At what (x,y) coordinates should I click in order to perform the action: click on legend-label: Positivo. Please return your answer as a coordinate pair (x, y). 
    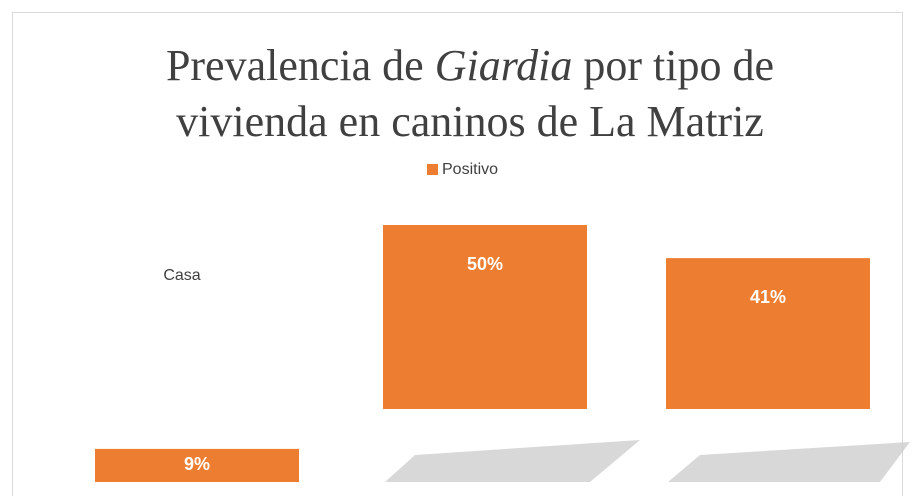
    Looking at the image, I should click on (470, 169).